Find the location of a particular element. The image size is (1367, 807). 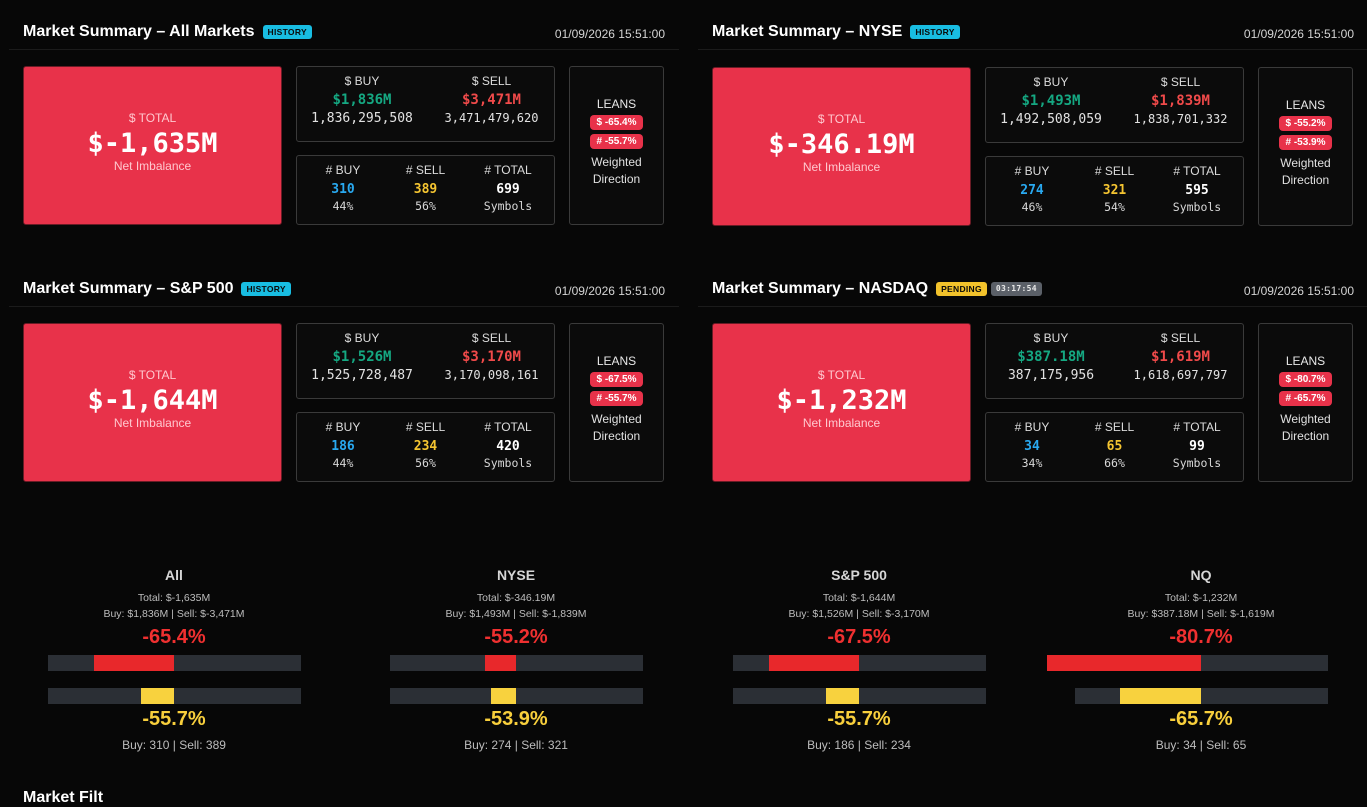

buy-full: 1,836,295,508 is located at coordinates (362, 118).